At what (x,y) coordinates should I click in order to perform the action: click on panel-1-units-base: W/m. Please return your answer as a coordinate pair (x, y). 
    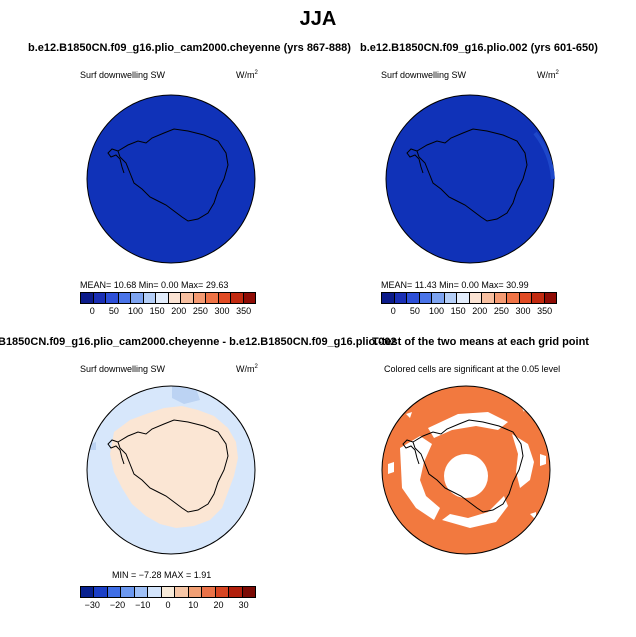
    Looking at the image, I should click on (245, 75).